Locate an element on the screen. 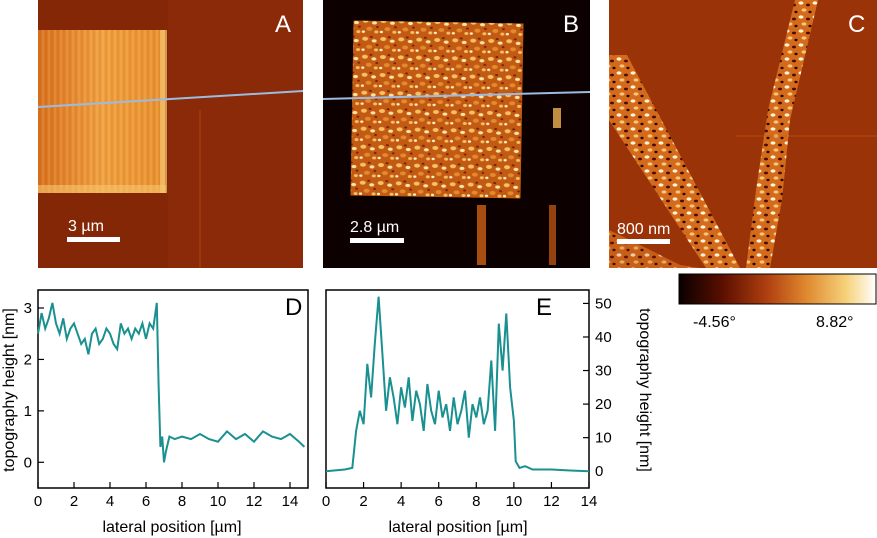 The height and width of the screenshot is (538, 877). chart-d-series-line is located at coordinates (171, 382).